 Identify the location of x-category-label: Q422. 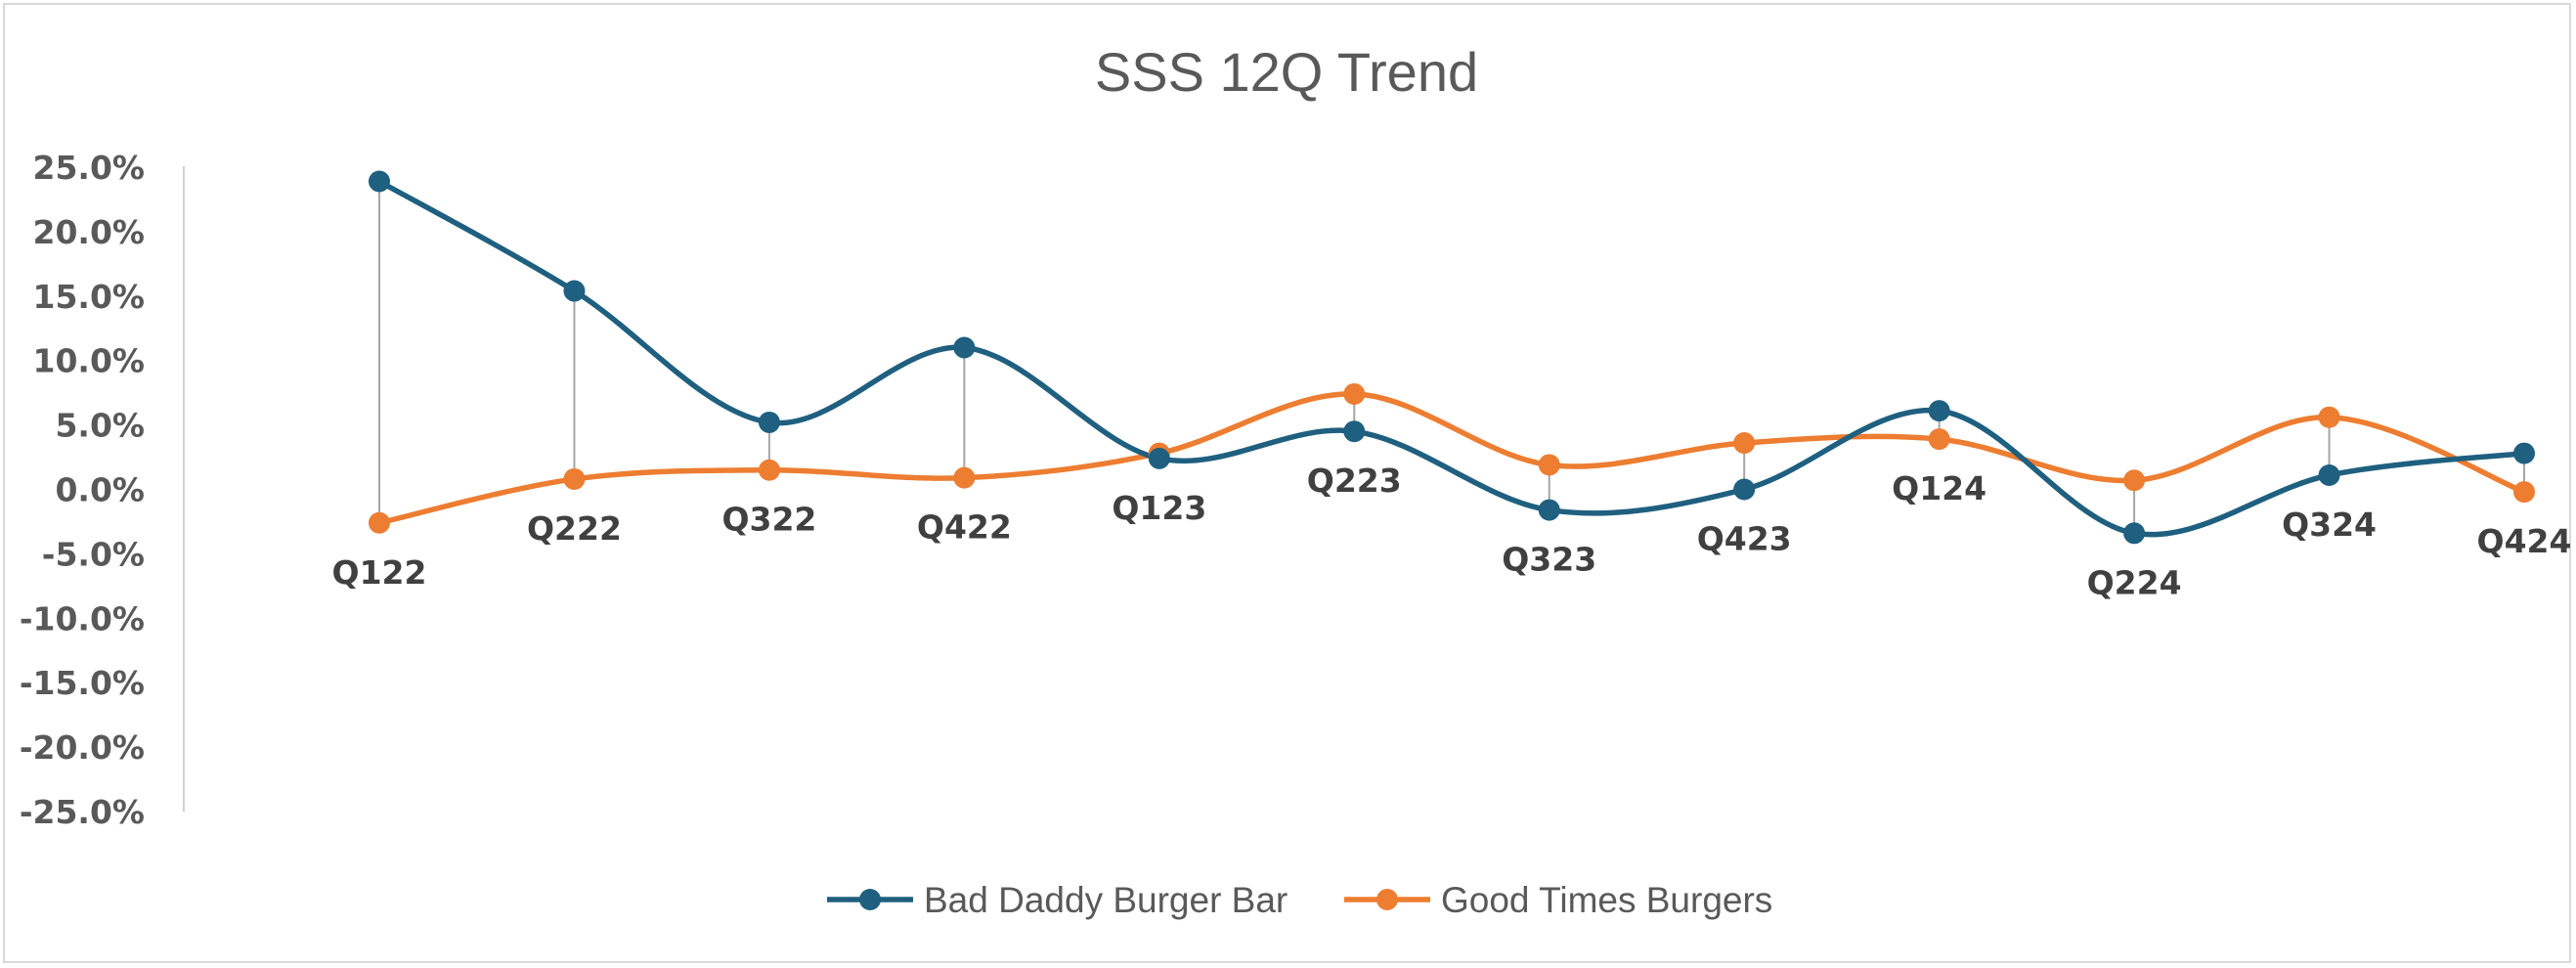
(965, 527).